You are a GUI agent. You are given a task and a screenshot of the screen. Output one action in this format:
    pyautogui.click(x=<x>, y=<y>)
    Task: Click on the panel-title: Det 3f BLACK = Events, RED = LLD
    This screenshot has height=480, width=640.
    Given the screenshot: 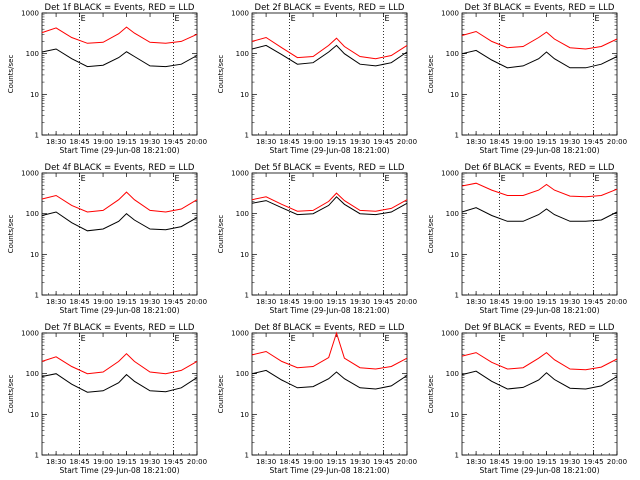 What is the action you would take?
    pyautogui.click(x=540, y=8)
    